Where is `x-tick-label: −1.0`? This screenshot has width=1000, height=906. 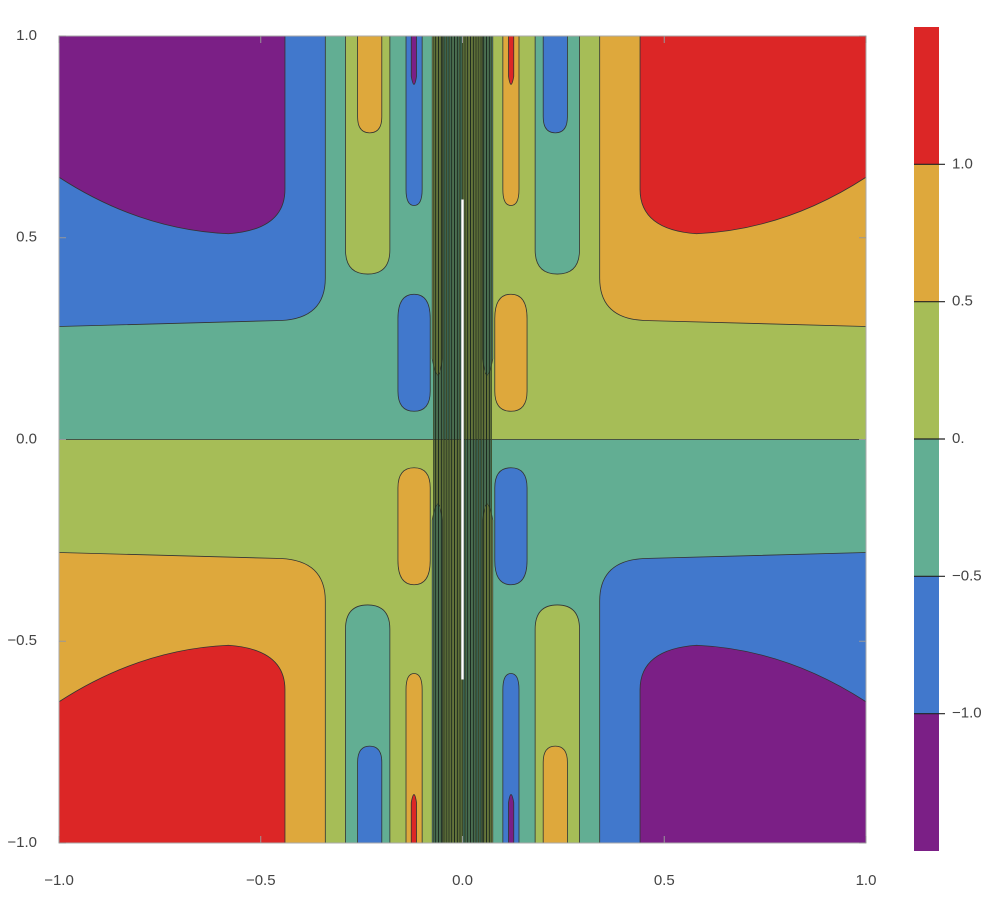
x-tick-label: −1.0 is located at coordinates (59, 880).